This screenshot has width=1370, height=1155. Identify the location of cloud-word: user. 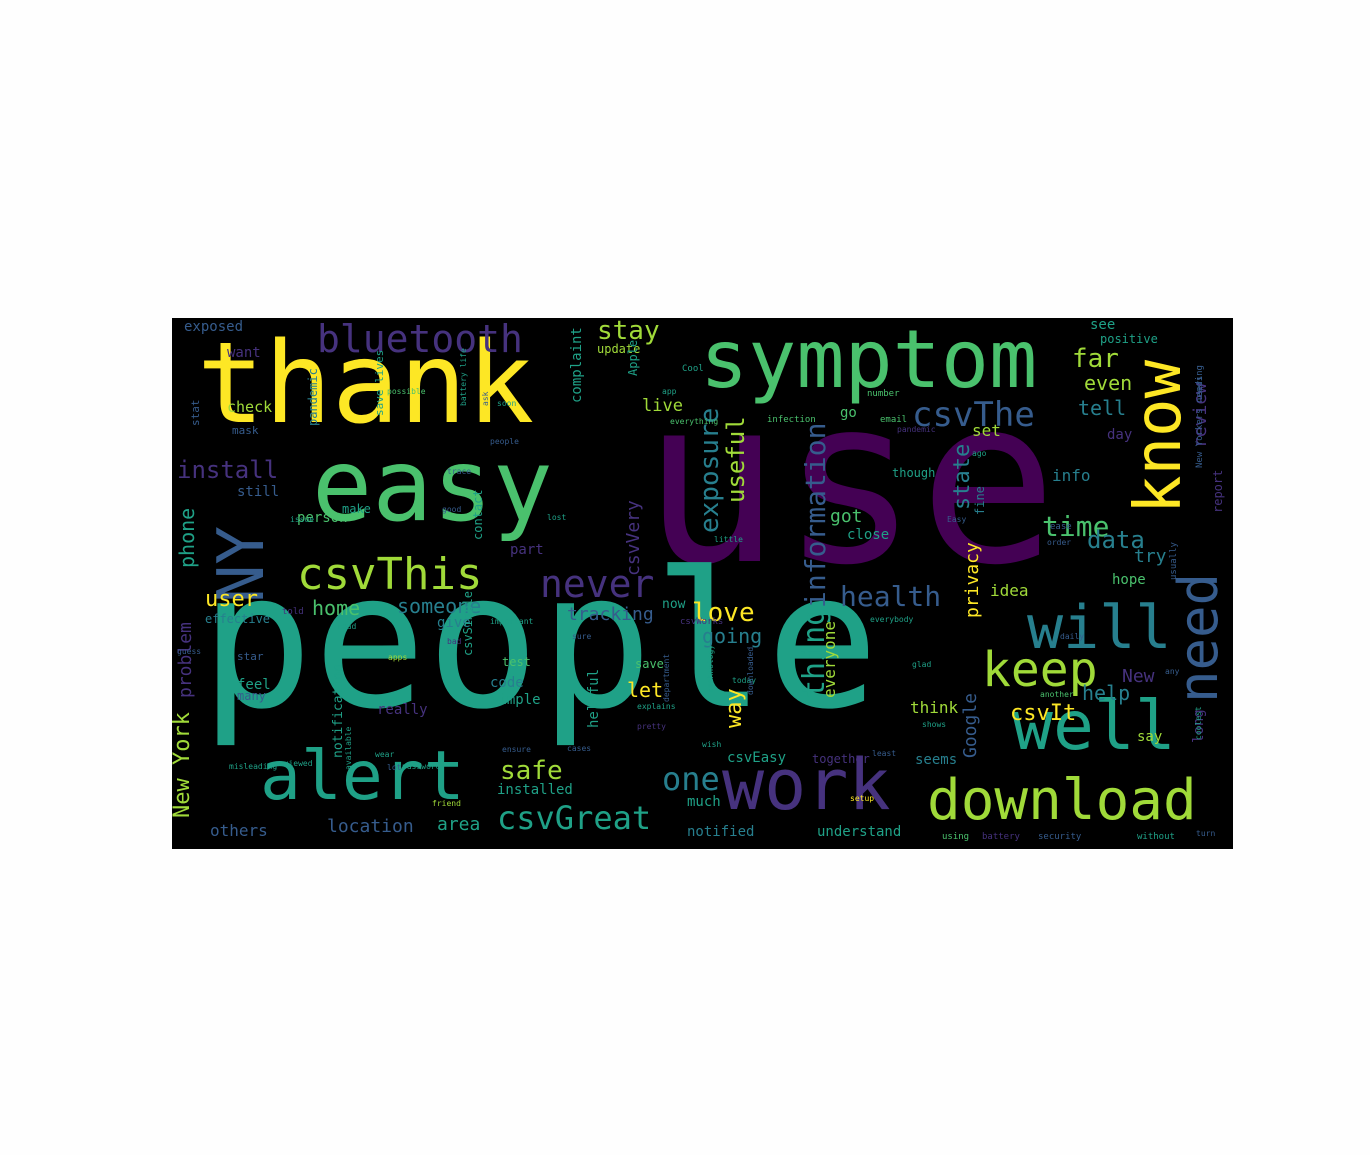
(231, 599).